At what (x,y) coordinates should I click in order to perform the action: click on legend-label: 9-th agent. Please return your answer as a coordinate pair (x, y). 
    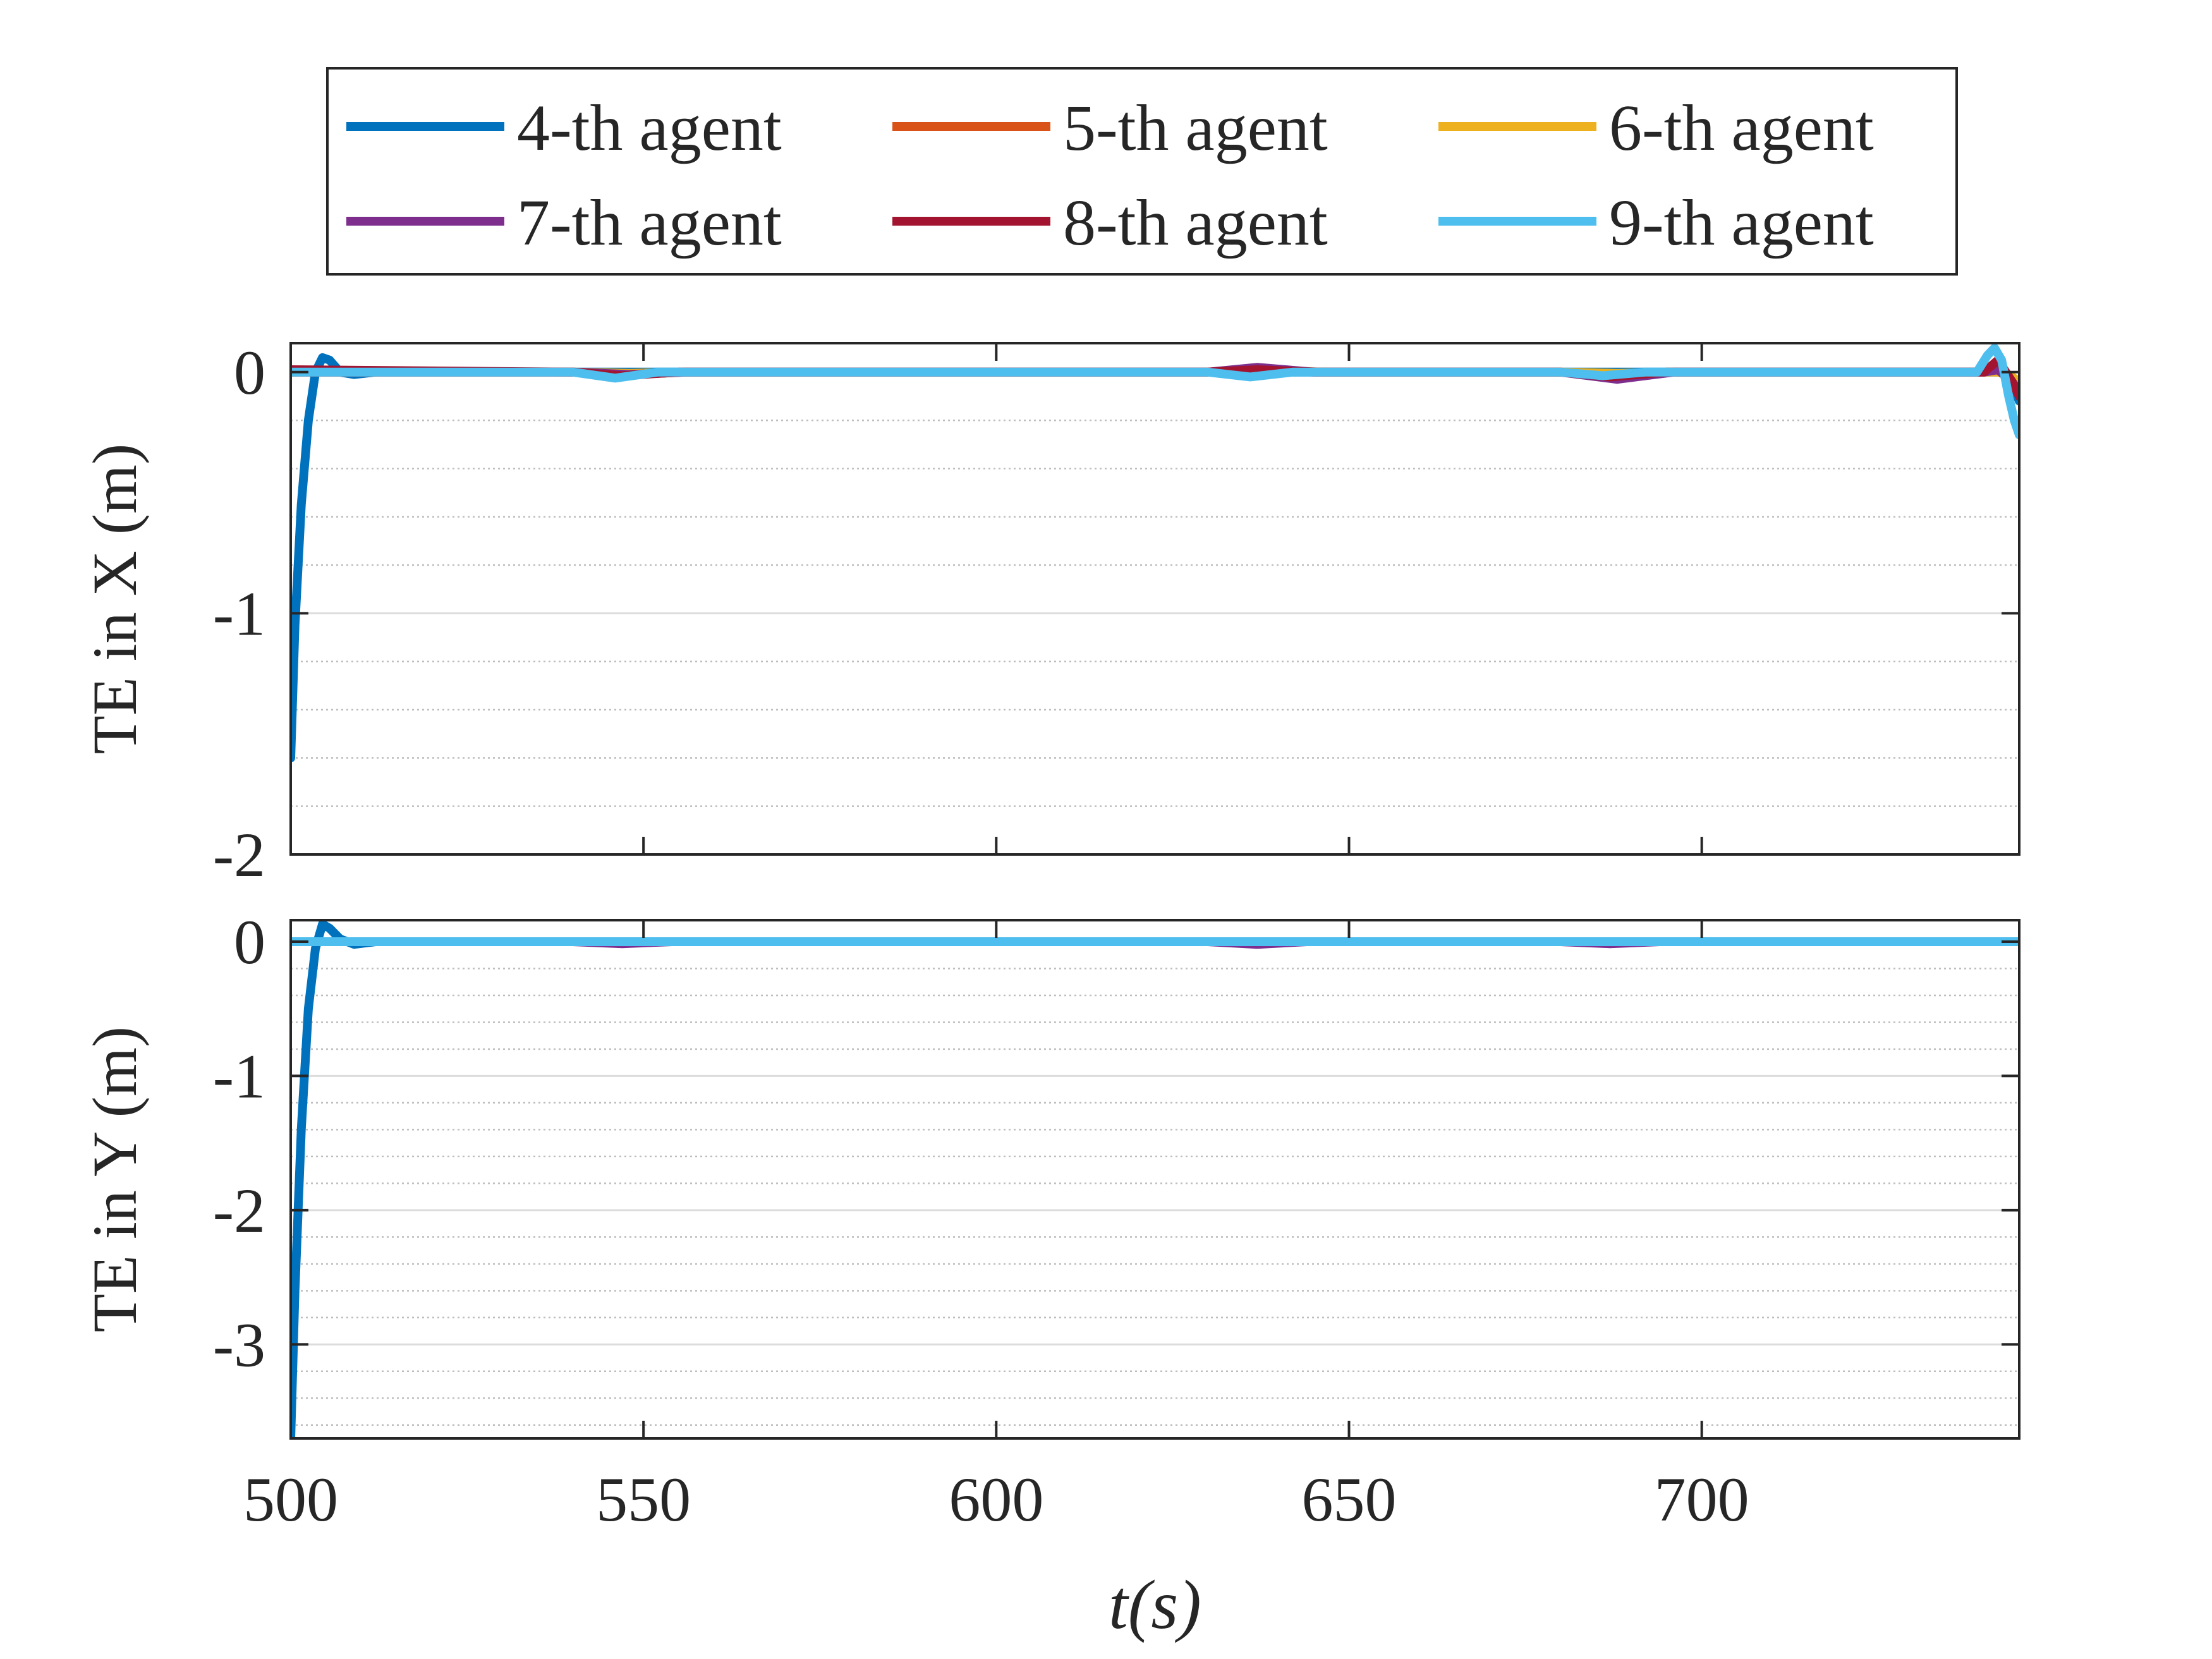
    Looking at the image, I should click on (1741, 222).